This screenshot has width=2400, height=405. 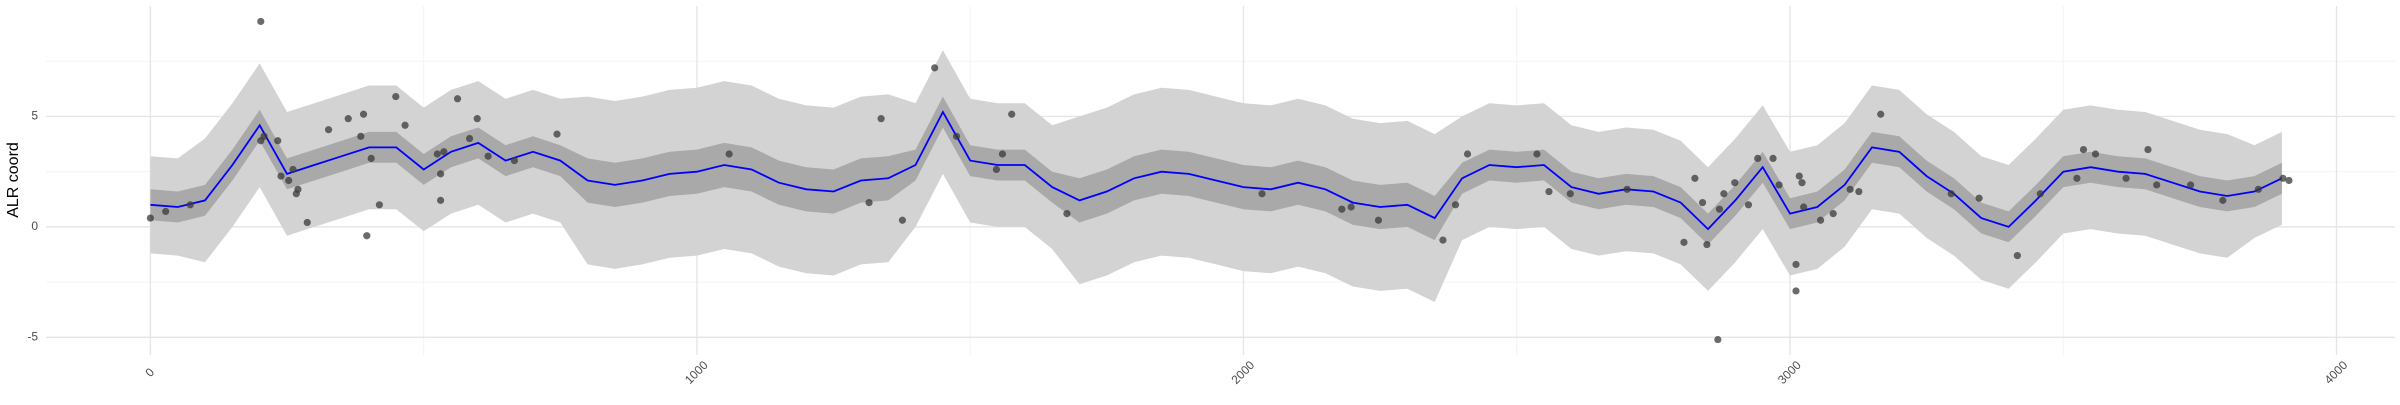 I want to click on y-axis-label: ALR coord, so click(x=13, y=180).